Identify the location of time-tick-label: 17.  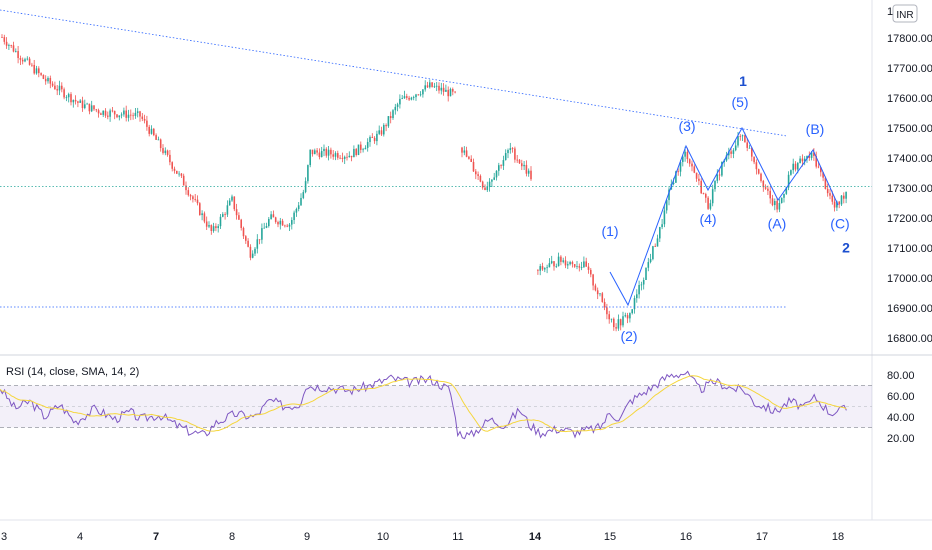
(762, 537).